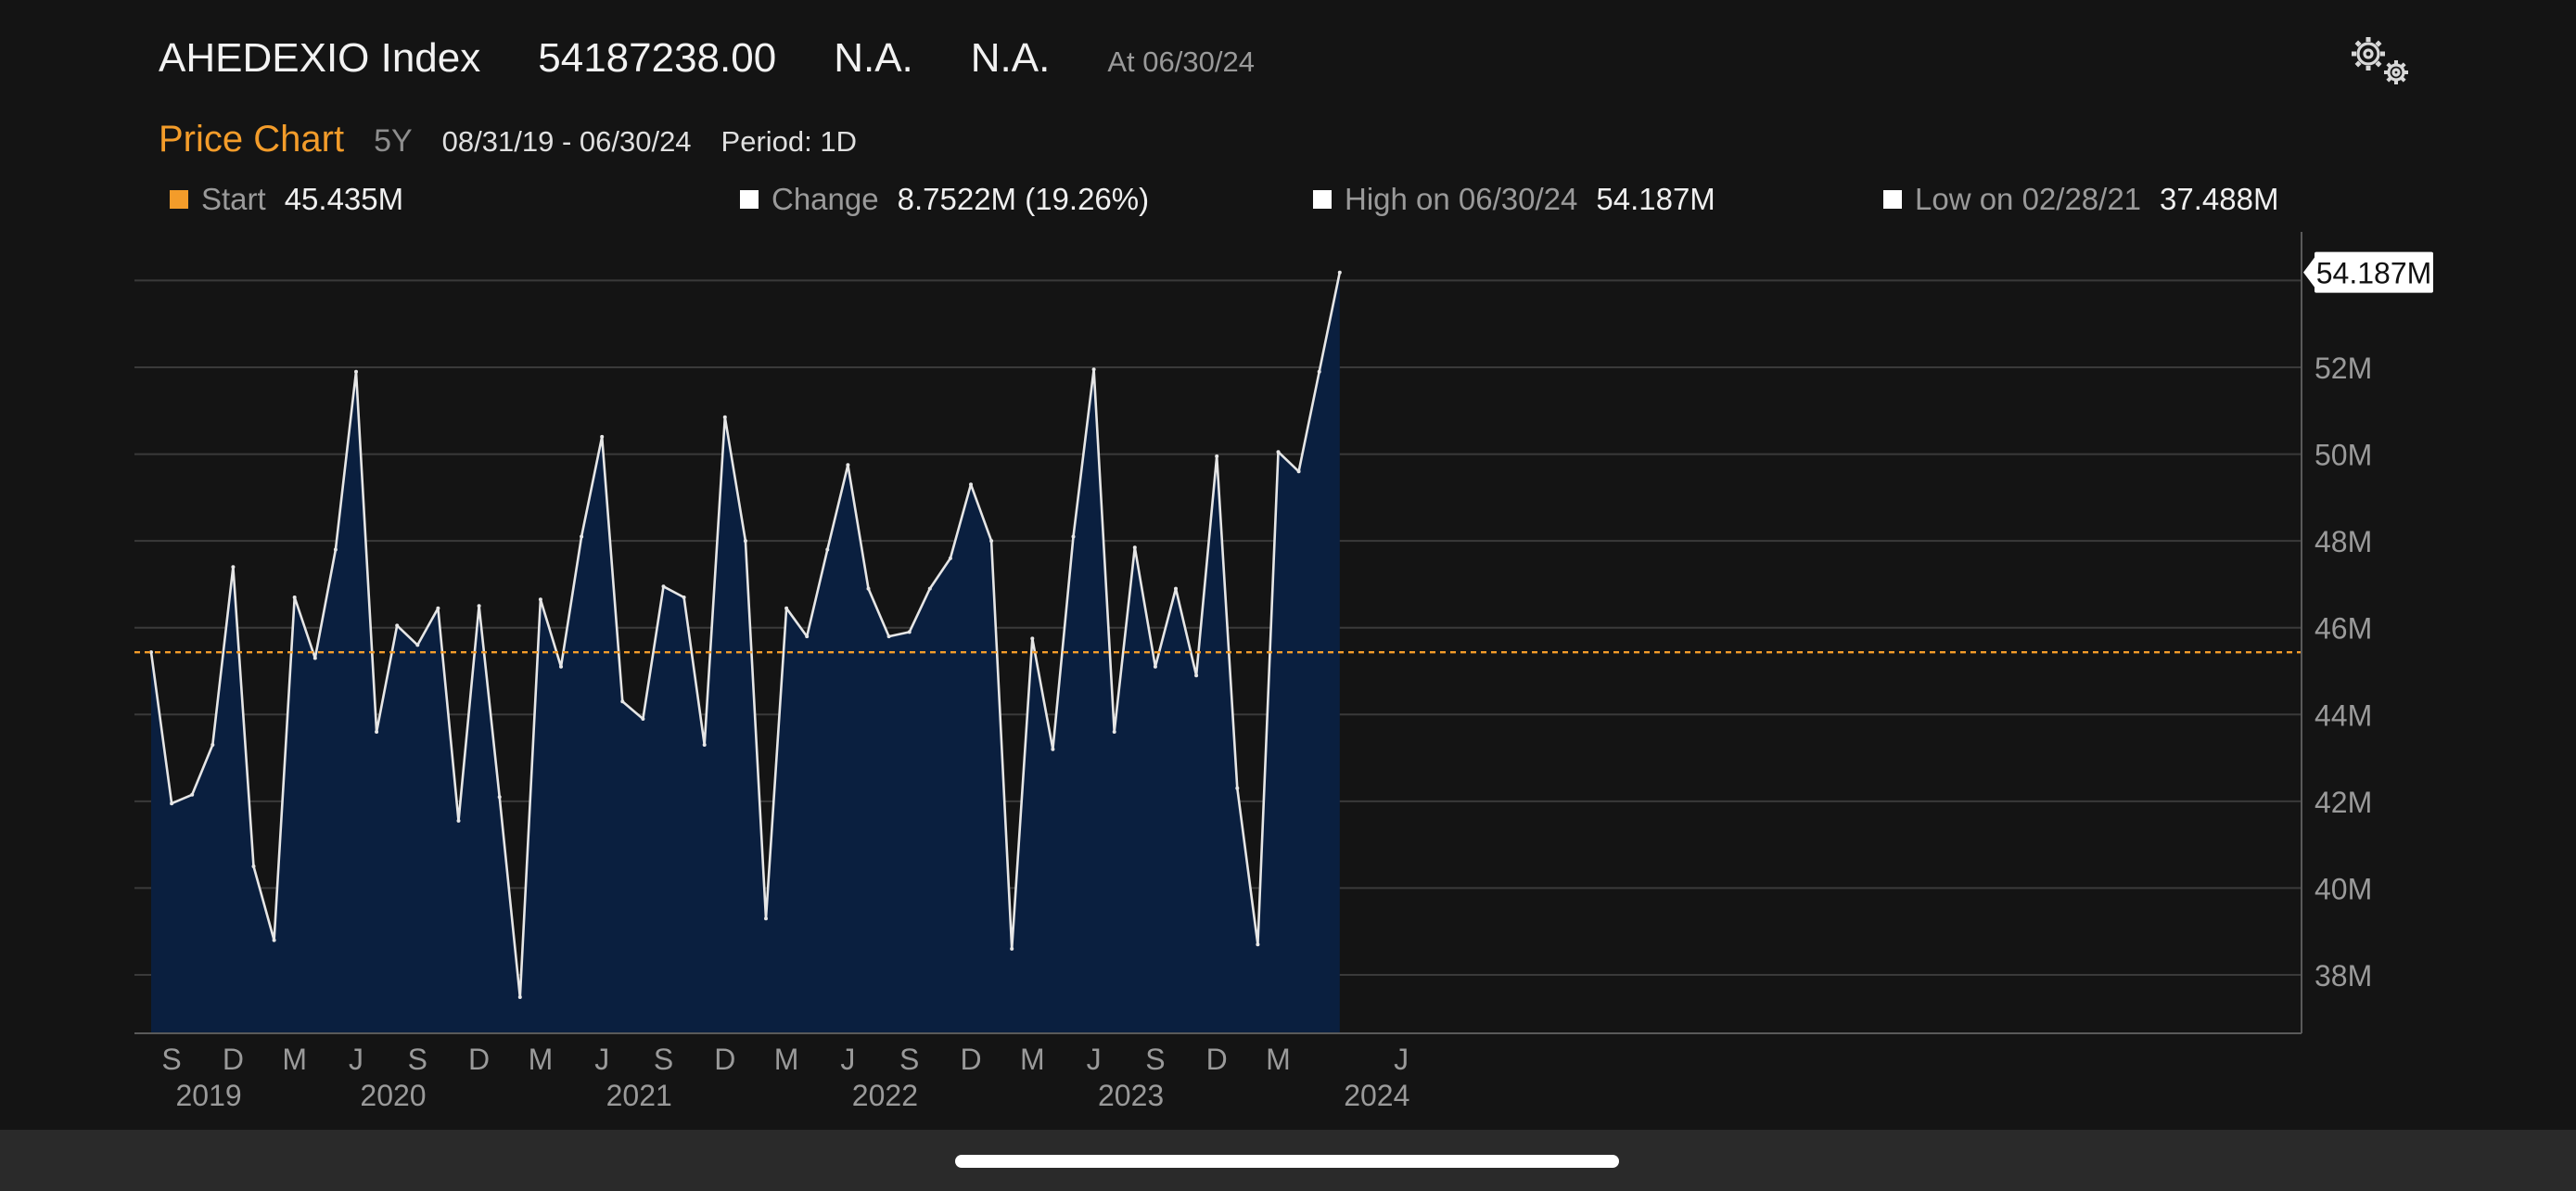  I want to click on stat-label: High on 06/30/24, so click(1461, 199).